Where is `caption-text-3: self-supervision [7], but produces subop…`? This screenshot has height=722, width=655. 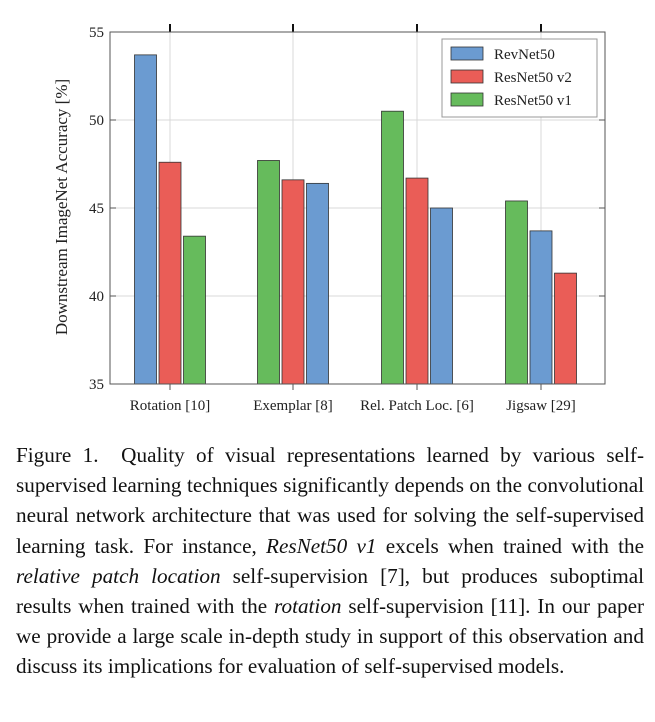
caption-text-3: self-supervision [7], but produces subop… is located at coordinates (330, 591).